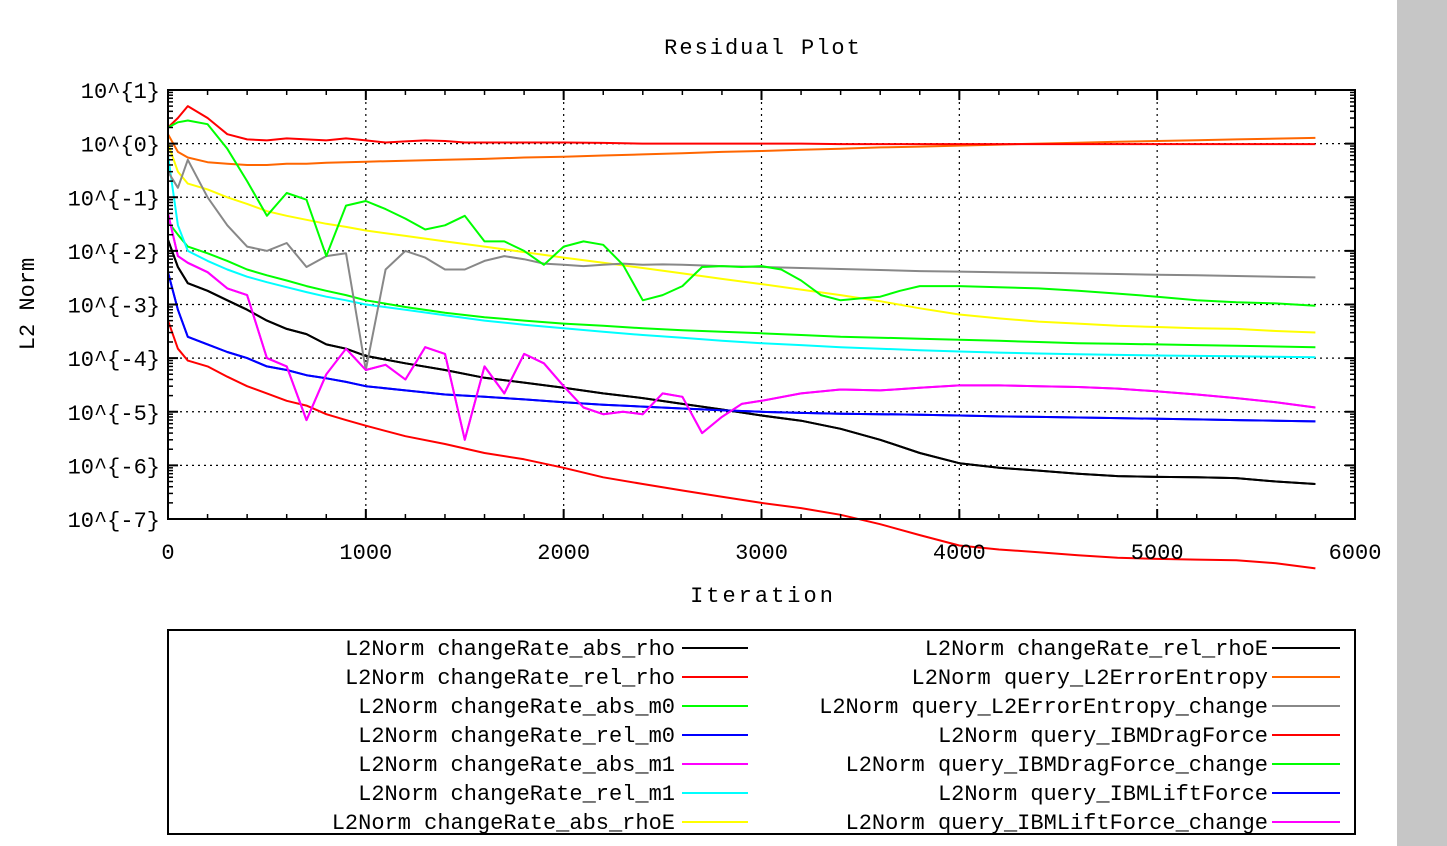  What do you see at coordinates (516, 794) in the screenshot?
I see `legend-label: L2Norm changeRate_rel_m1` at bounding box center [516, 794].